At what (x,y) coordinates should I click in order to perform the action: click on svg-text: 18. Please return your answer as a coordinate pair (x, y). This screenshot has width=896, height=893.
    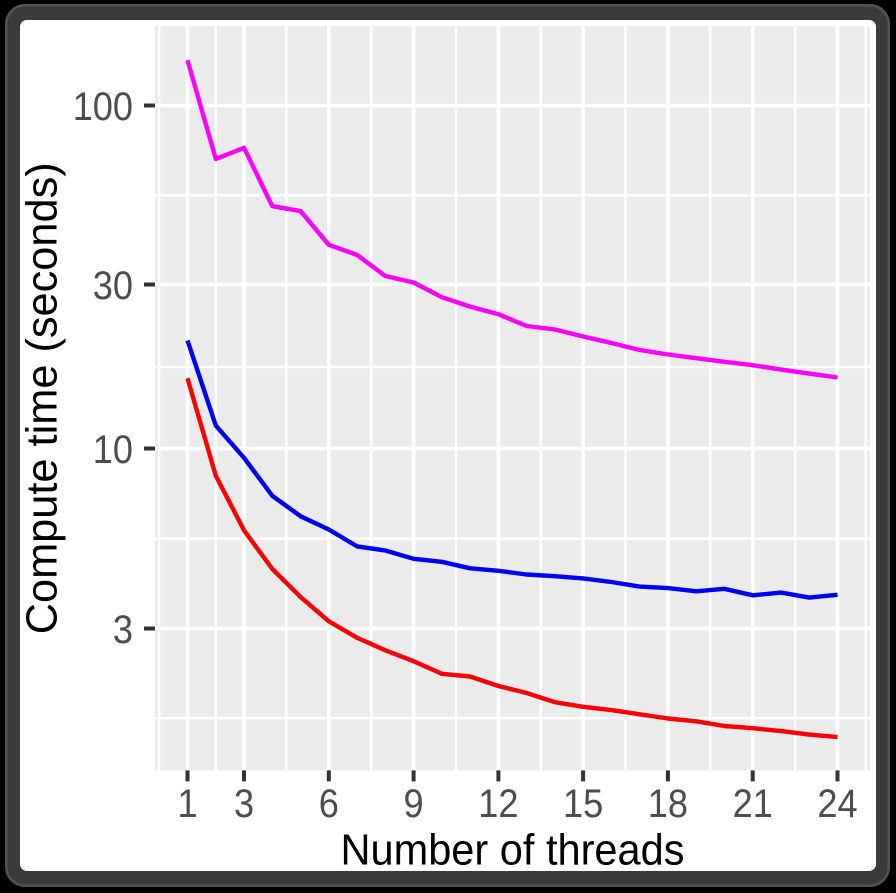
    Looking at the image, I should click on (668, 804).